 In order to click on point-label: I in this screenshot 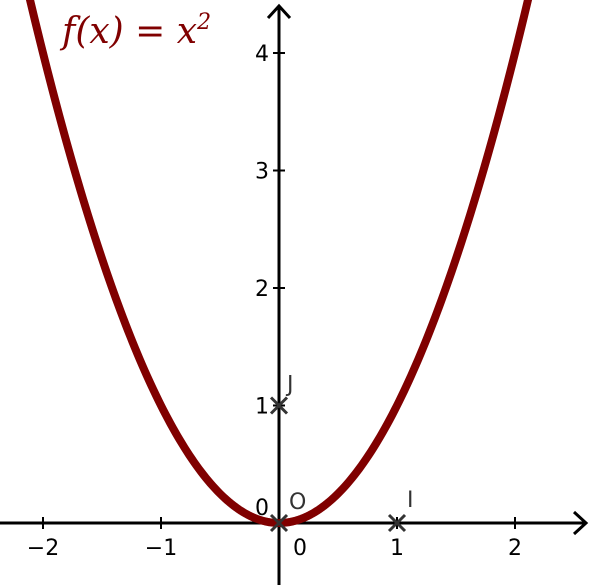, I will do `click(410, 500)`.